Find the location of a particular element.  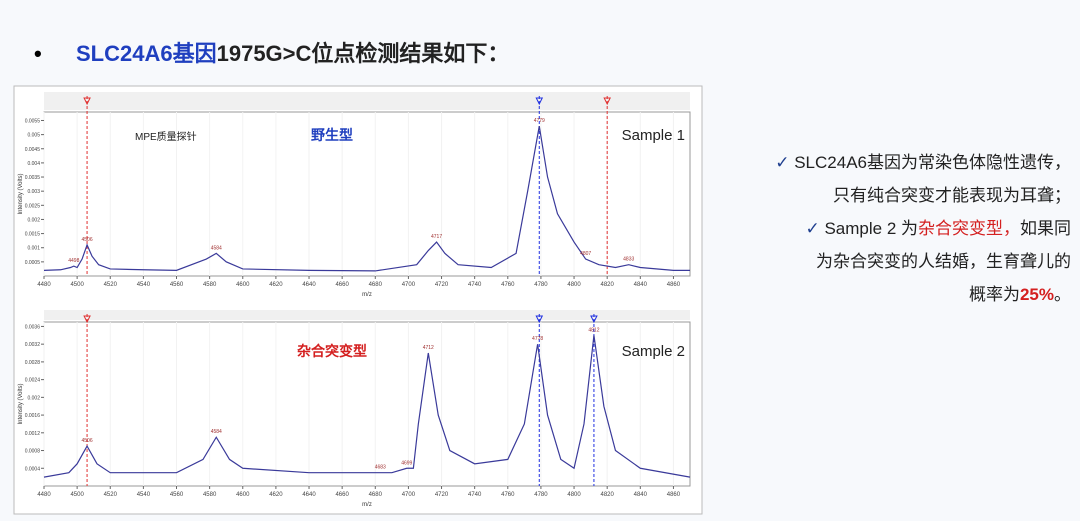

peak-label: 4712 is located at coordinates (428, 348).